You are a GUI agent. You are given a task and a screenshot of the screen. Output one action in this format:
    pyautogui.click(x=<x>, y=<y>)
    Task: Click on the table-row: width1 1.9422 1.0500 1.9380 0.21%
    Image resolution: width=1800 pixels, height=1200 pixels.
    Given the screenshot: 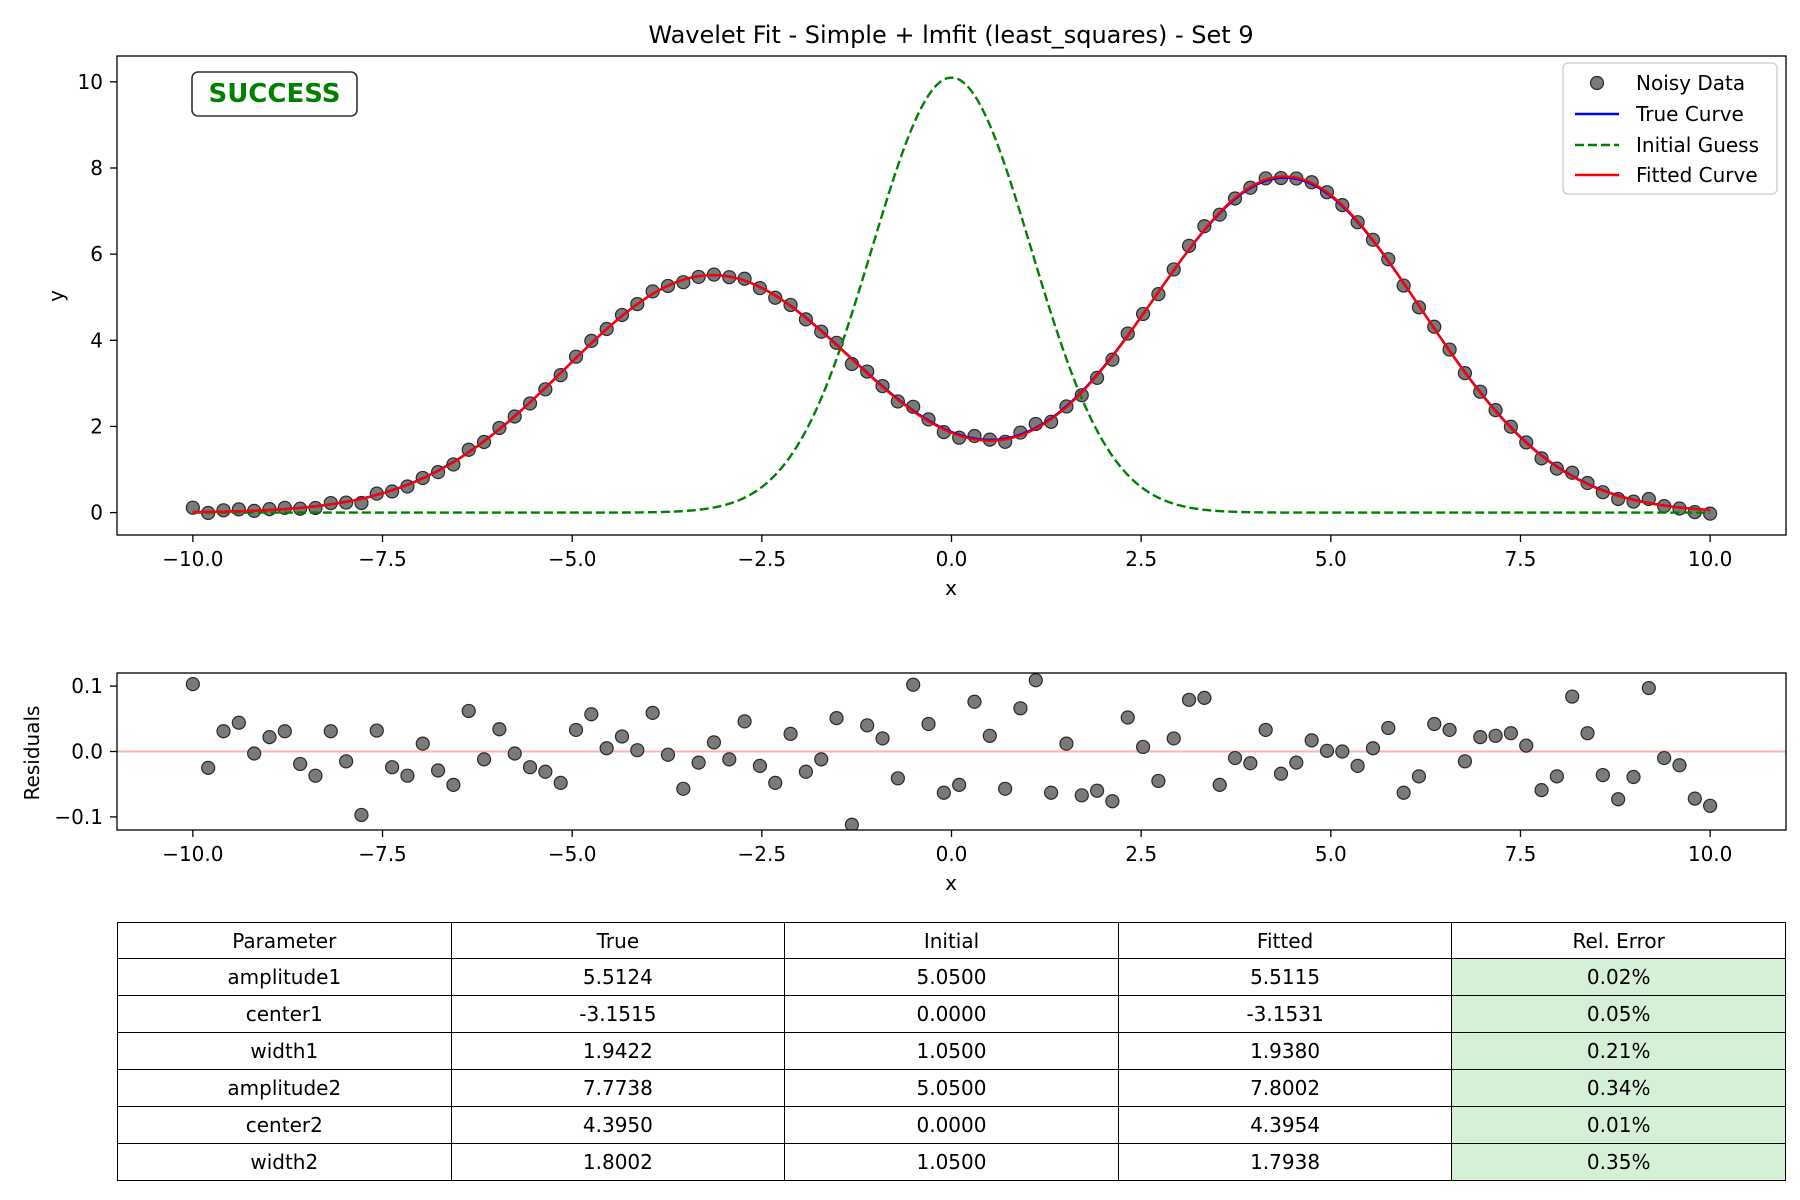 What is the action you would take?
    pyautogui.click(x=952, y=1051)
    